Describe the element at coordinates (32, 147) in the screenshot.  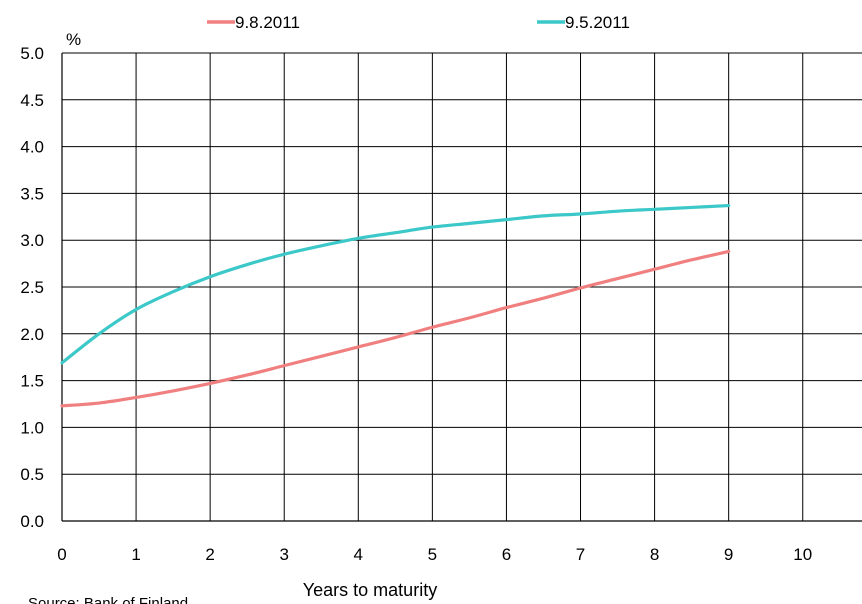
I see `y-tick-label: 4.0` at that location.